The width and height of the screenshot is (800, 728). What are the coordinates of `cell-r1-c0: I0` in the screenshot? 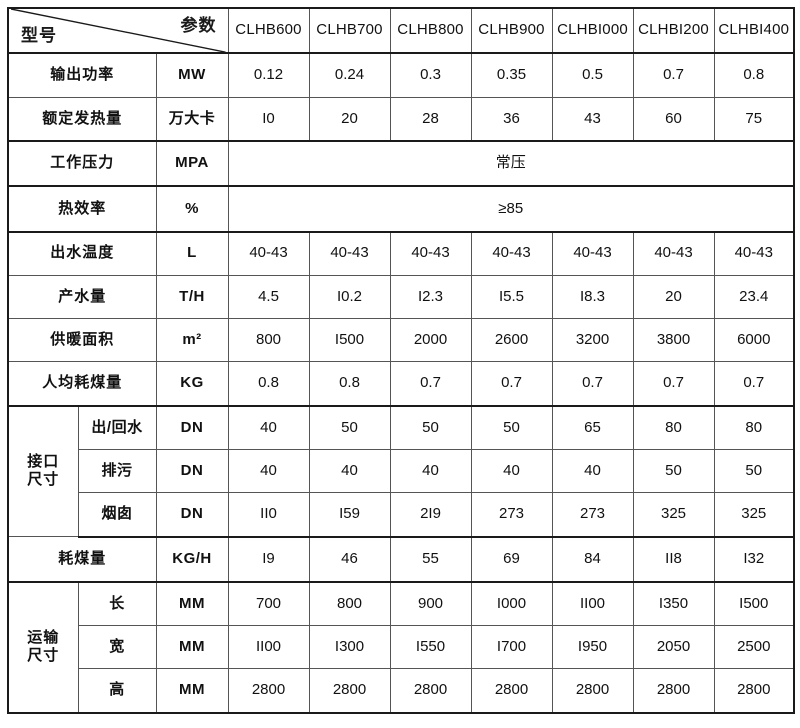 It's located at (268, 119).